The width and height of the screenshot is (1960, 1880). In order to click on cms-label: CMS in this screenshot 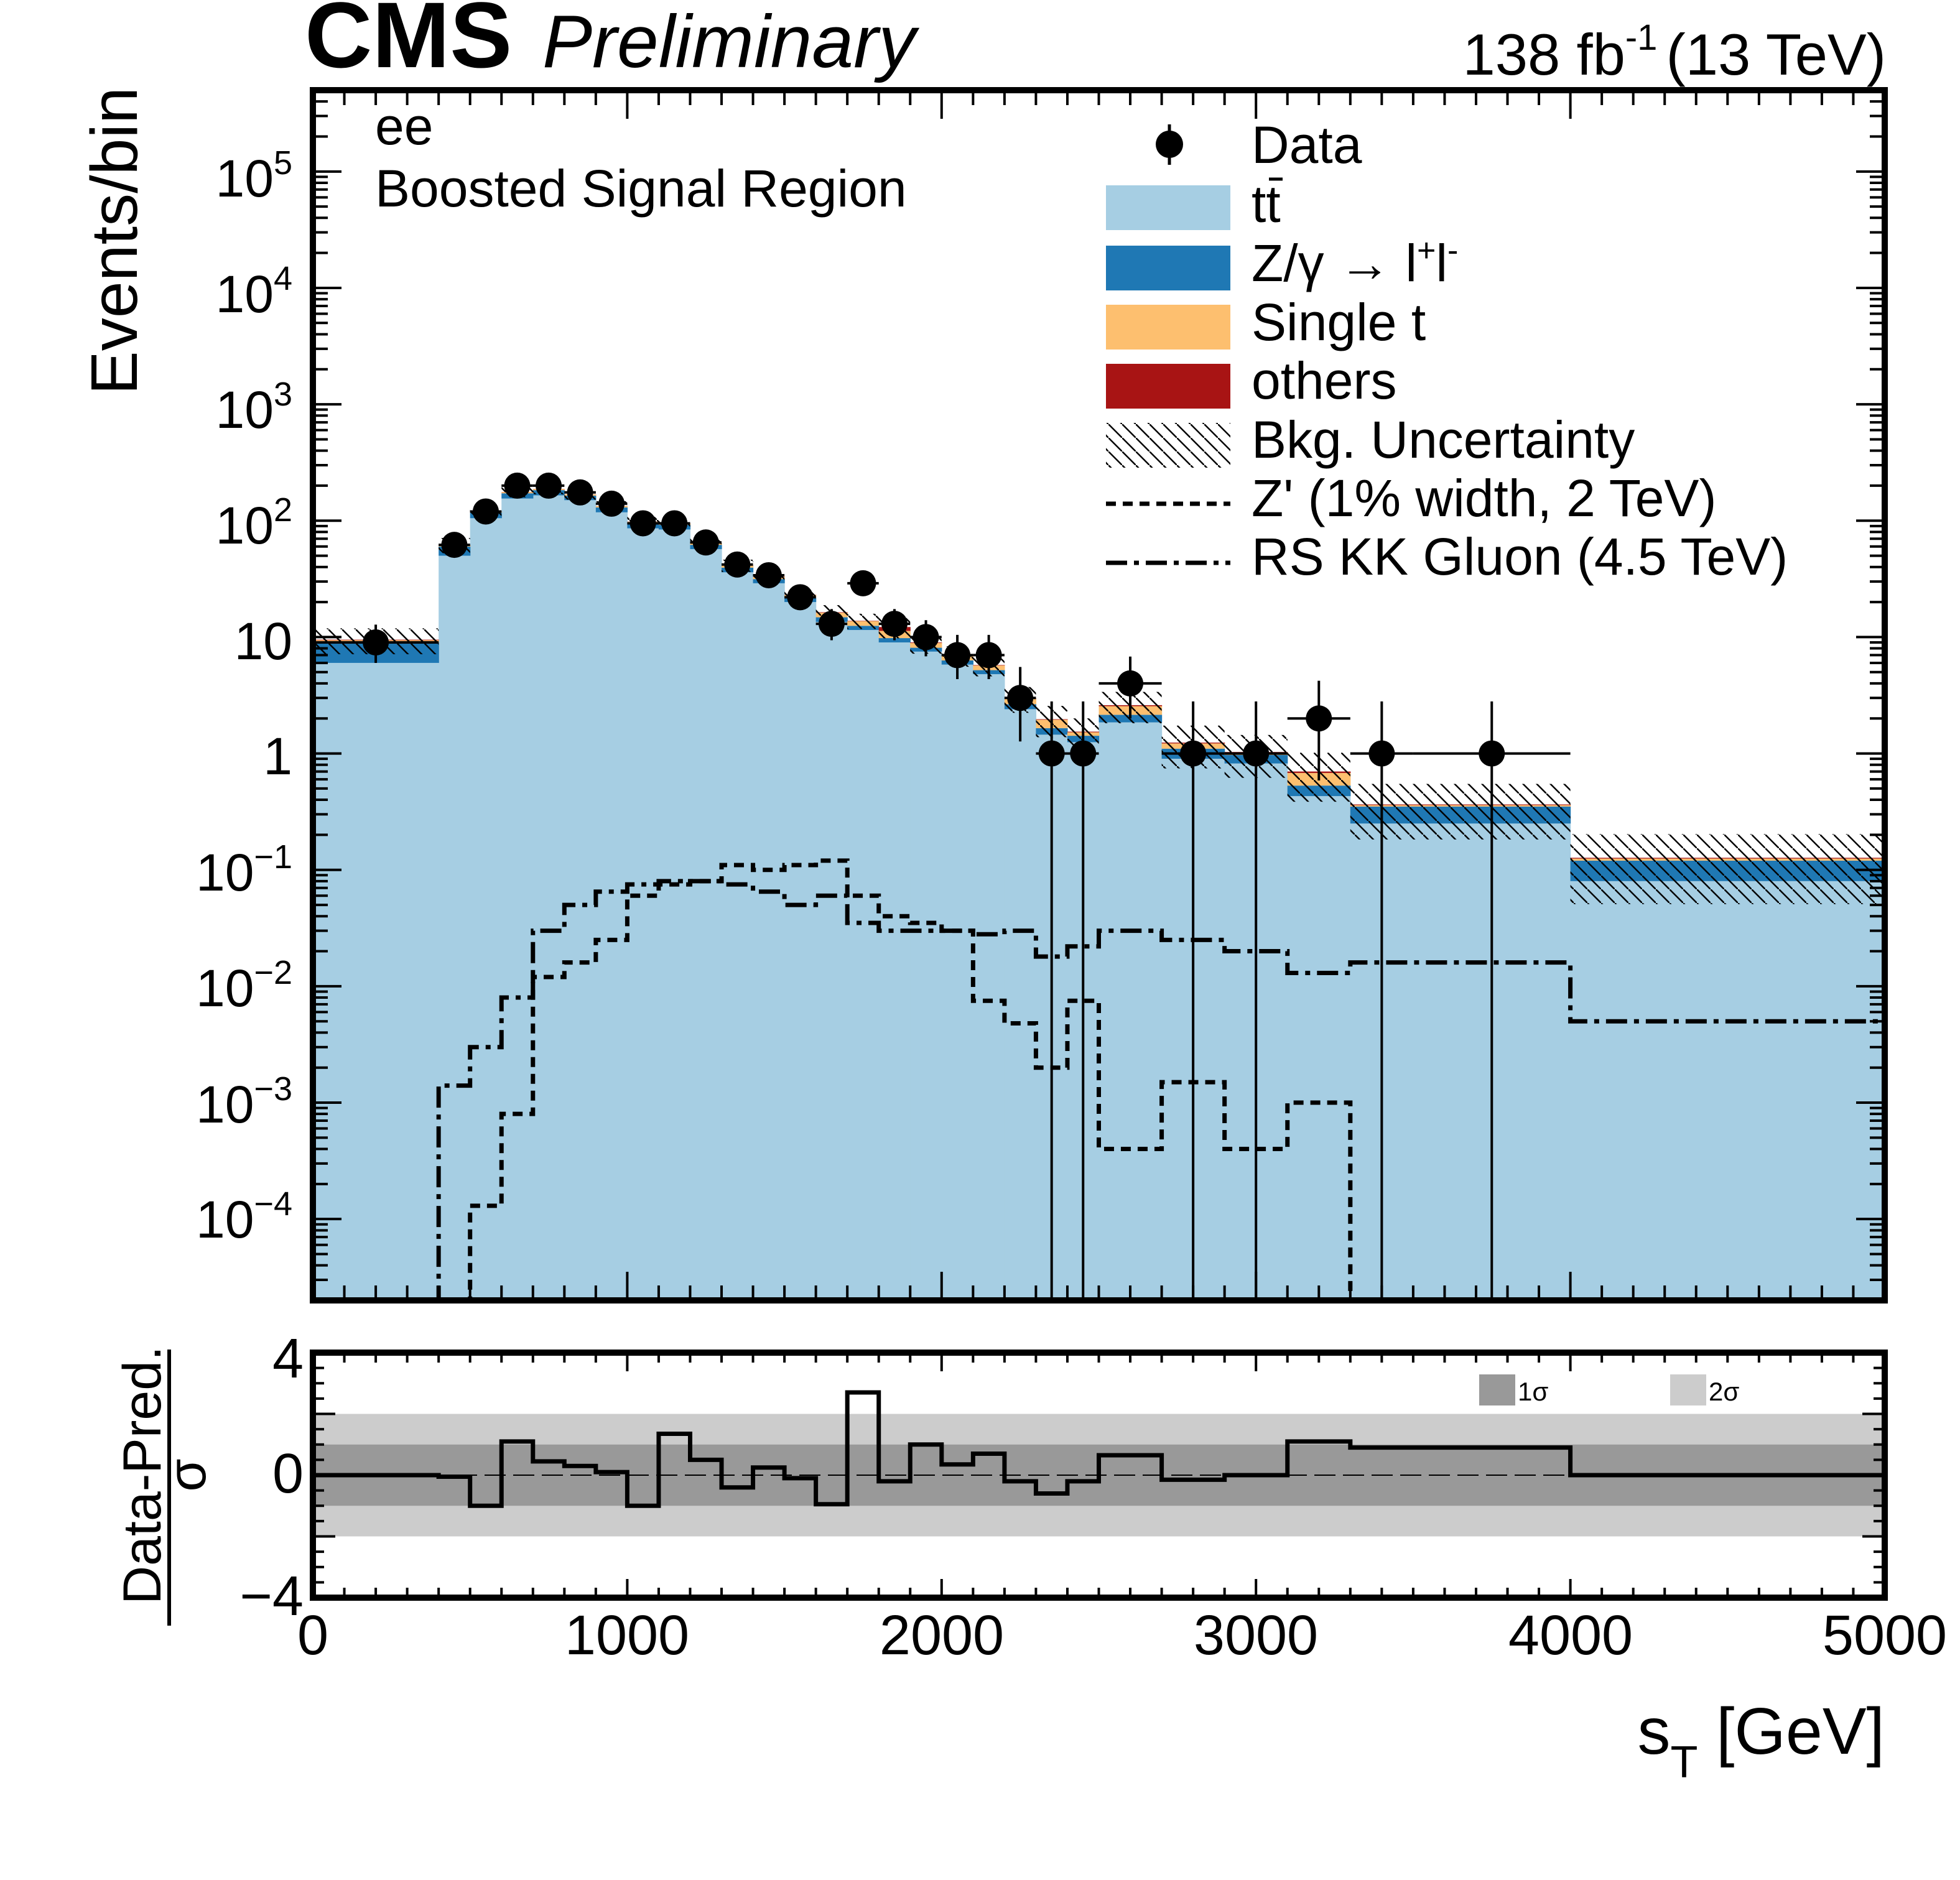, I will do `click(408, 43)`.